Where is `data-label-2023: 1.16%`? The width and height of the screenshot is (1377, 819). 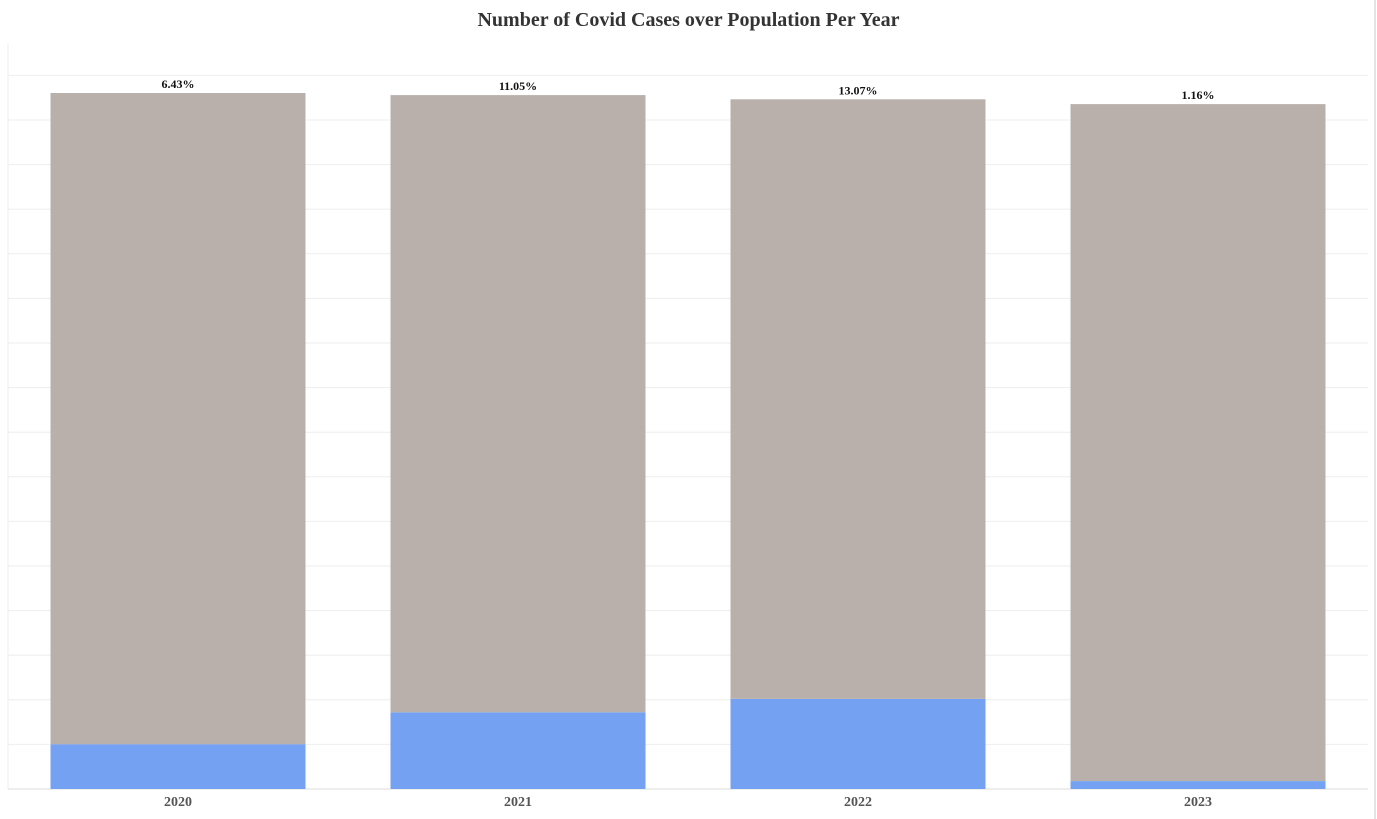
data-label-2023: 1.16% is located at coordinates (1198, 95).